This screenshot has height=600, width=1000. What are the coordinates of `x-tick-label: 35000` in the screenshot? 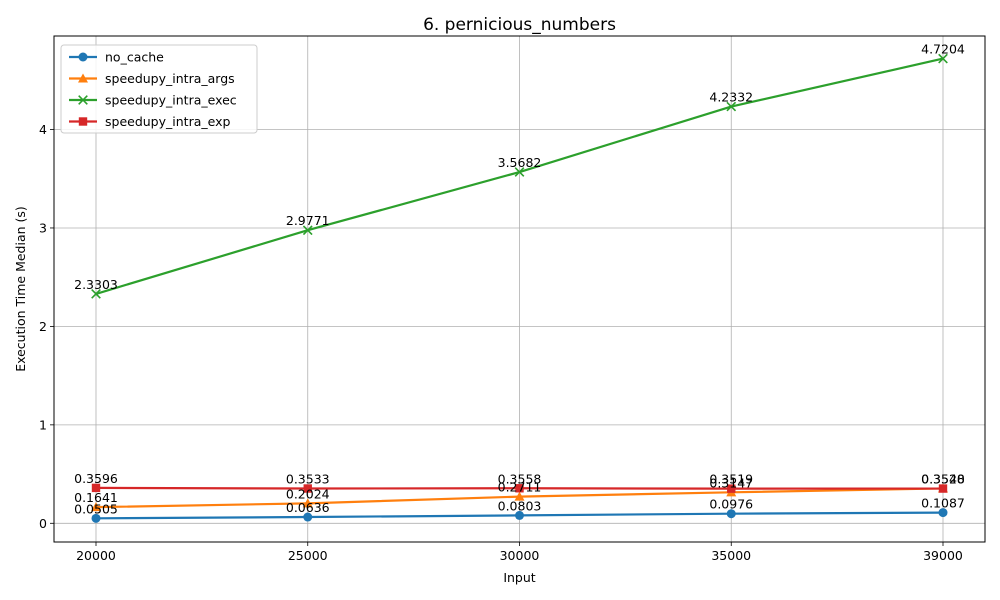 It's located at (731, 555).